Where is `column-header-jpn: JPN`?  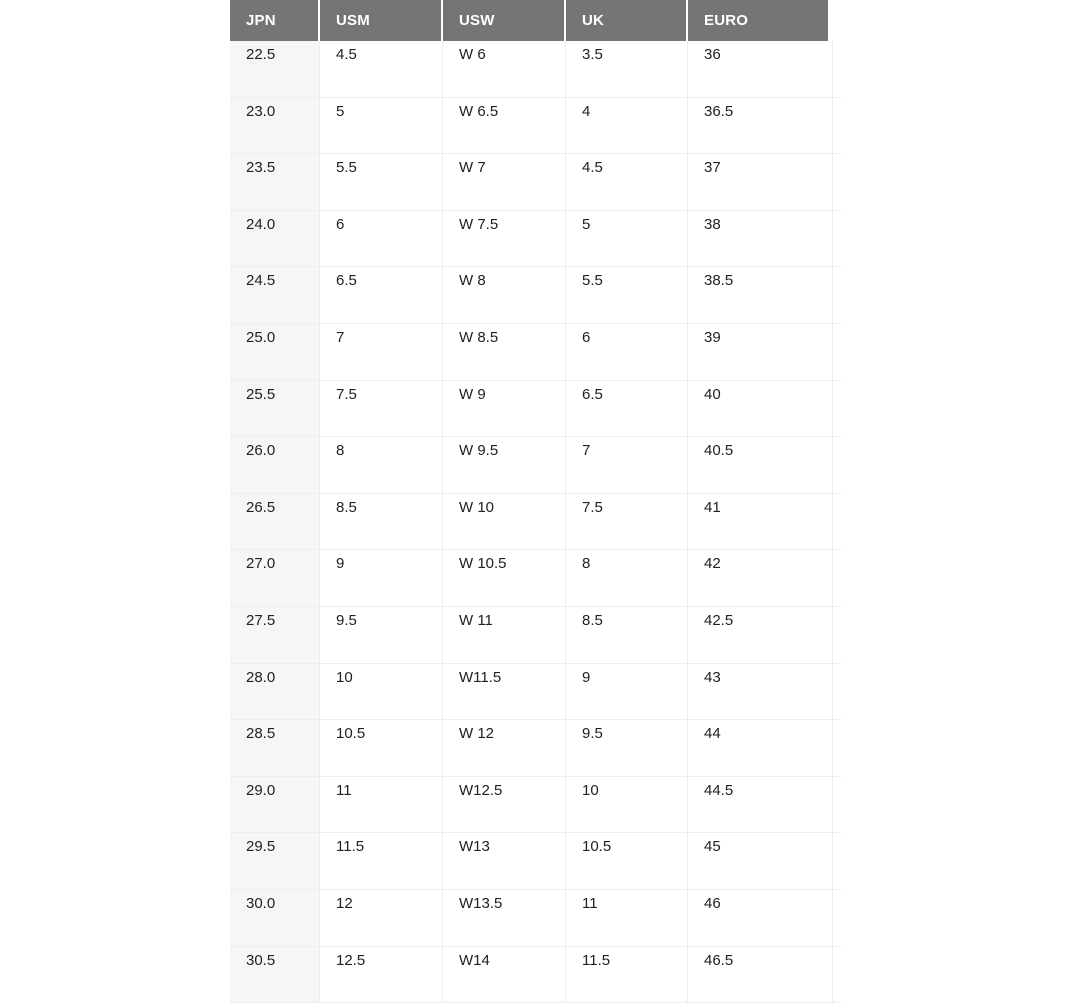
column-header-jpn: JPN is located at coordinates (275, 20).